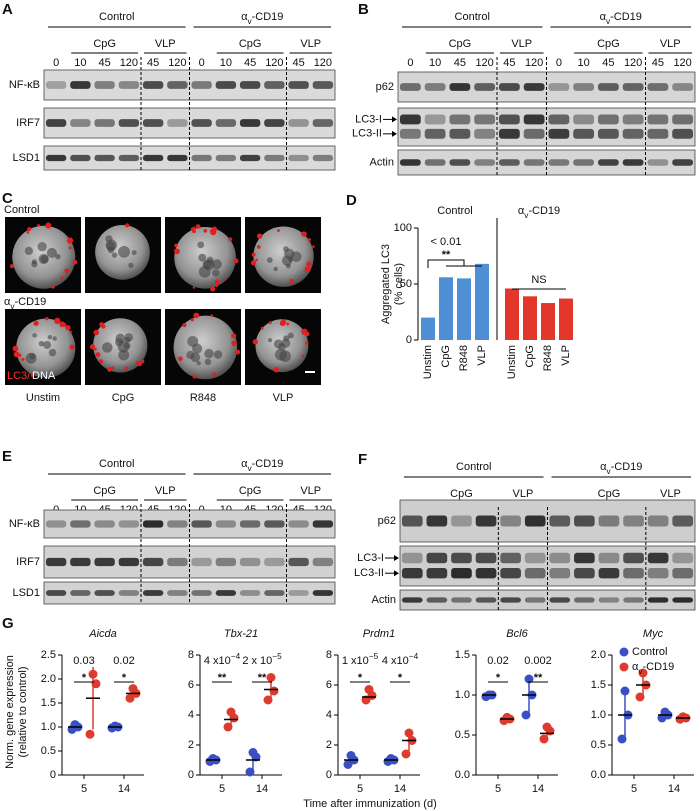 This screenshot has height=811, width=700. I want to click on y-axis-label: Aggregated LC3, so click(386, 284).